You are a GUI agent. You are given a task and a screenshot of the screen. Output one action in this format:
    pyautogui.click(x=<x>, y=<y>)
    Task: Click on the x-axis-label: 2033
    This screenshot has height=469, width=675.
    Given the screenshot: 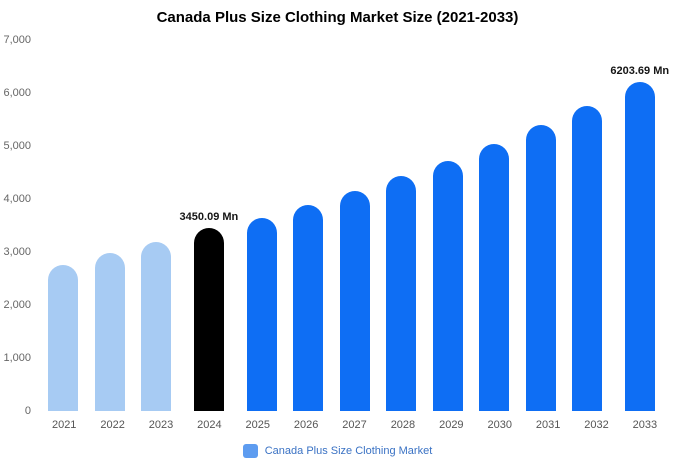 What is the action you would take?
    pyautogui.click(x=645, y=425)
    